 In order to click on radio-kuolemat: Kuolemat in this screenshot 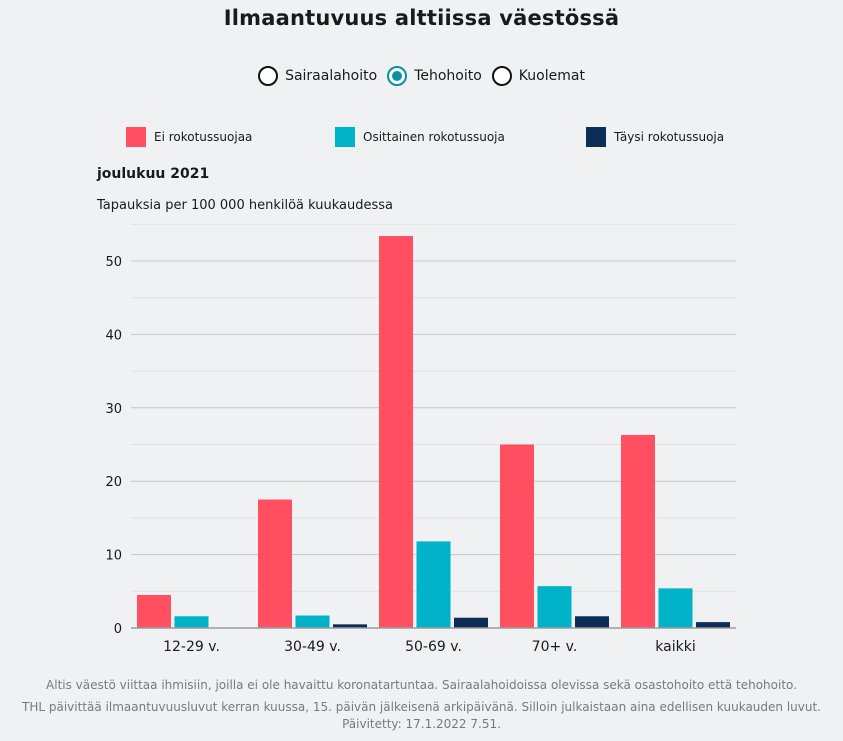, I will do `click(538, 76)`.